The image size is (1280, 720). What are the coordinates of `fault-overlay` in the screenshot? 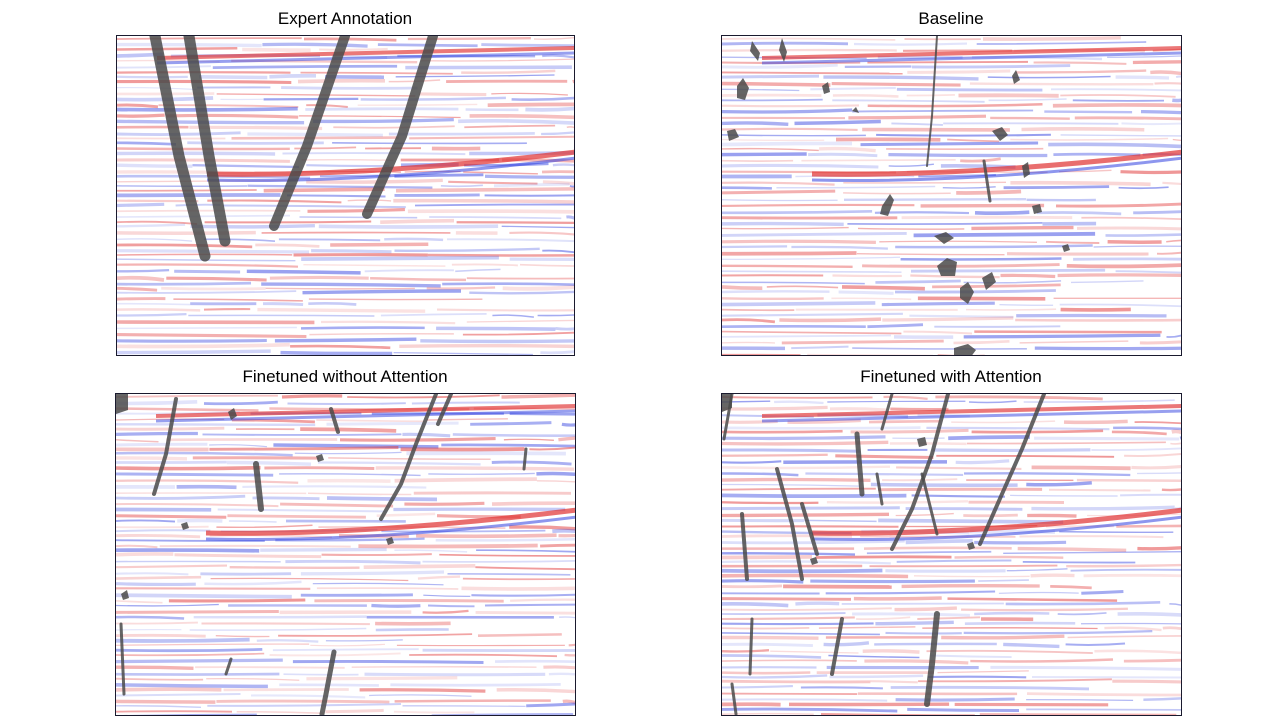 It's located at (898, 196).